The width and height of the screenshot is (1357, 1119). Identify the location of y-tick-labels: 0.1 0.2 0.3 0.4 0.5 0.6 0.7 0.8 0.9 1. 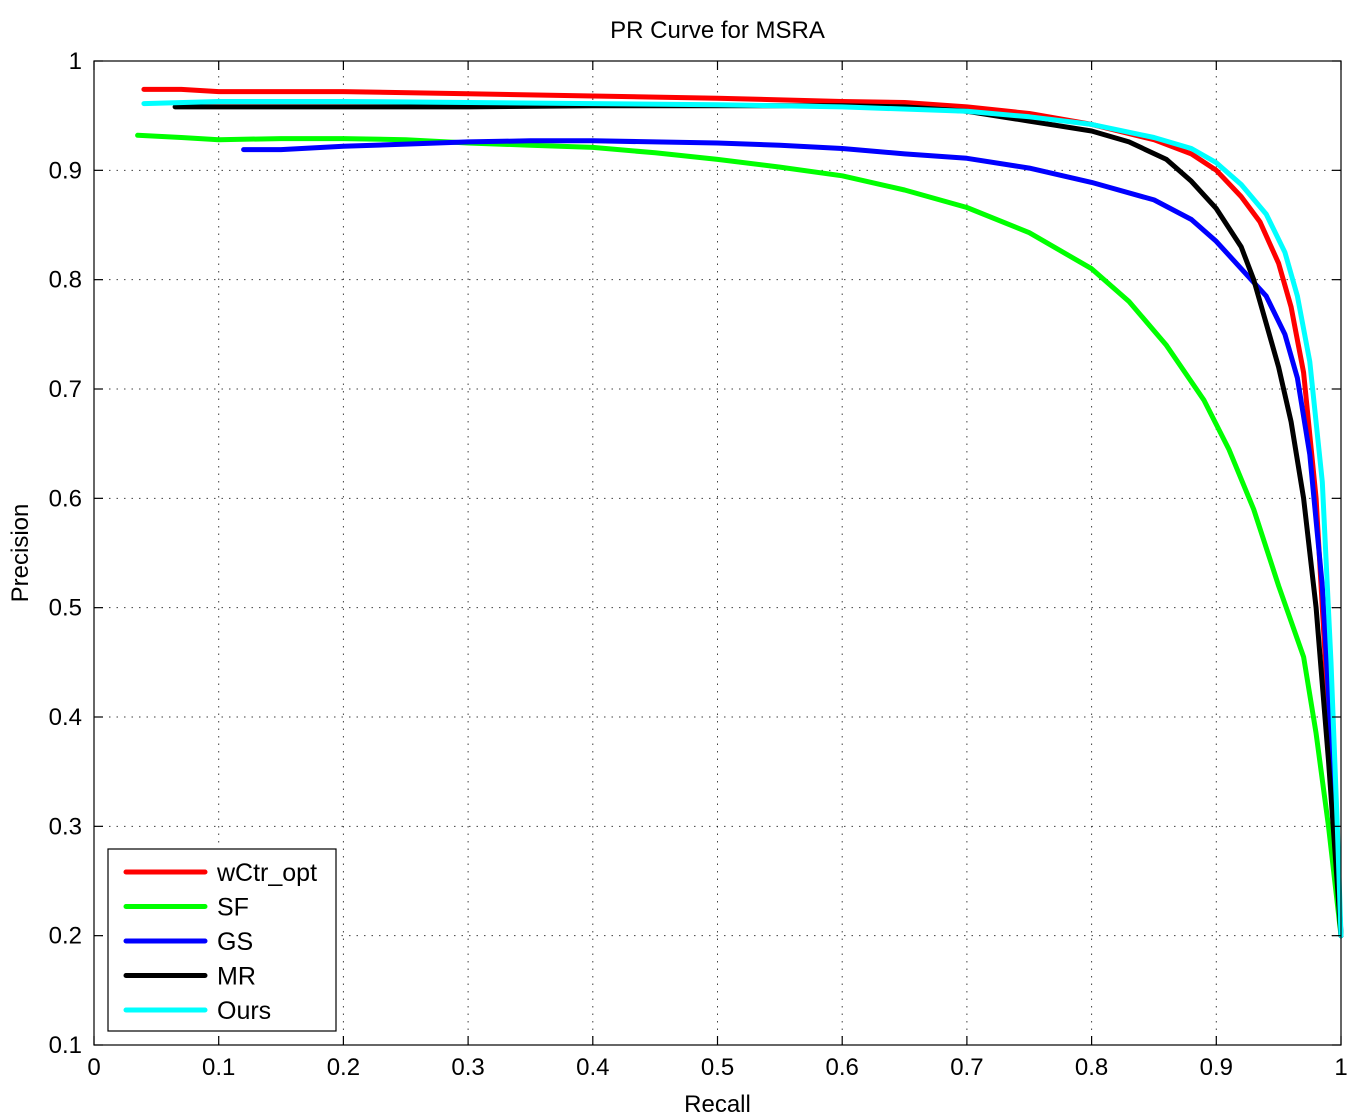
(65, 553).